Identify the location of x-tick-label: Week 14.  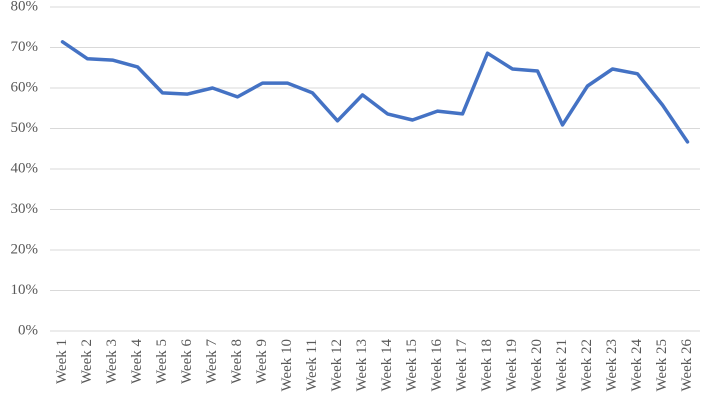
(387, 365).